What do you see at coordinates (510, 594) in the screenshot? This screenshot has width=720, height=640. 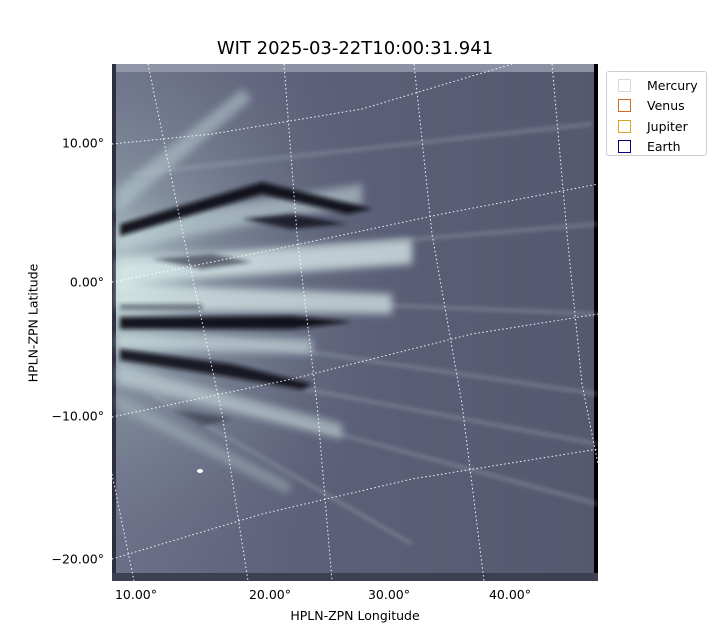 I see `x-tick-label: 40.00°` at bounding box center [510, 594].